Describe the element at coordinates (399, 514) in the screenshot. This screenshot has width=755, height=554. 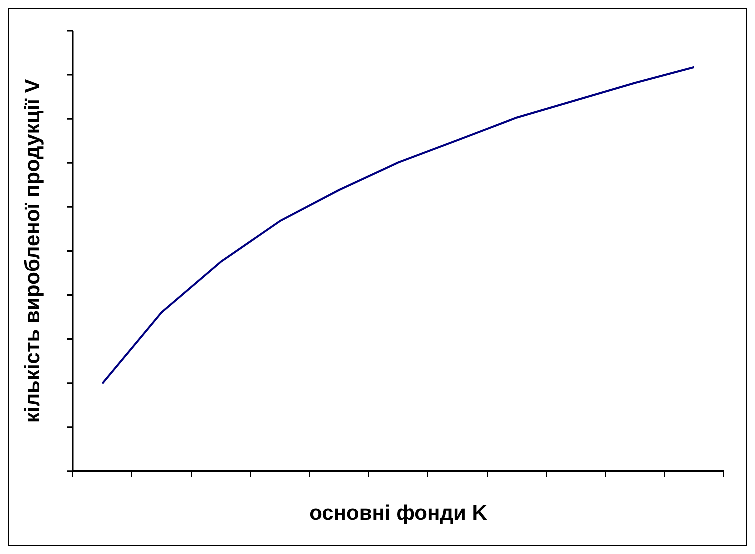
I see `x-axis-title: основні фонди K` at that location.